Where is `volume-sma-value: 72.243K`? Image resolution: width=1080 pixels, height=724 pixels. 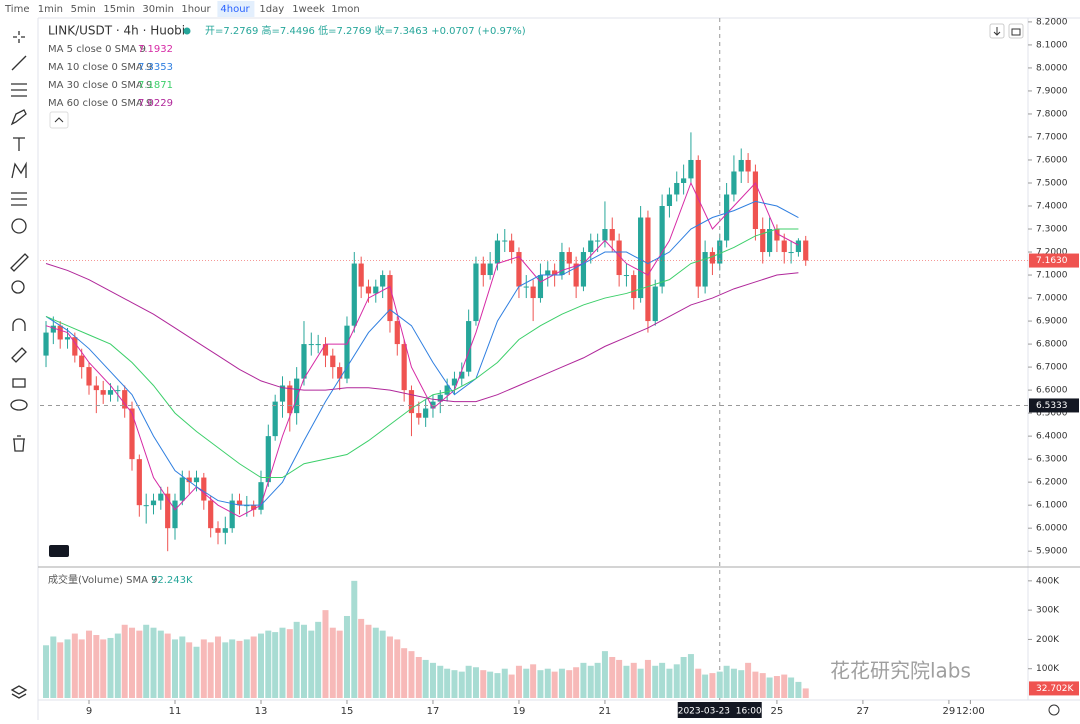 volume-sma-value: 72.243K is located at coordinates (172, 580).